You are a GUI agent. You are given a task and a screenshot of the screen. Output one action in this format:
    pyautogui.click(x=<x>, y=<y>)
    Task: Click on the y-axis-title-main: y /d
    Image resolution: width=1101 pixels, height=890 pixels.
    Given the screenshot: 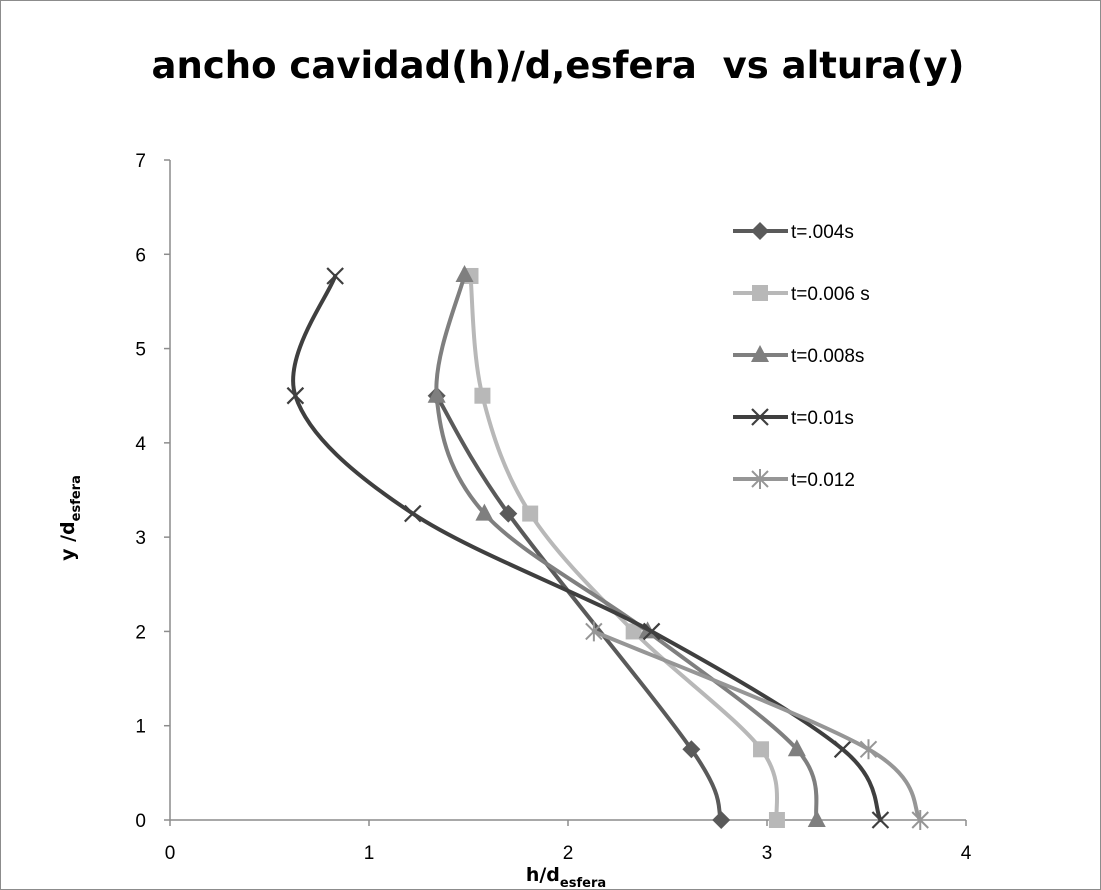 What is the action you would take?
    pyautogui.click(x=68, y=541)
    